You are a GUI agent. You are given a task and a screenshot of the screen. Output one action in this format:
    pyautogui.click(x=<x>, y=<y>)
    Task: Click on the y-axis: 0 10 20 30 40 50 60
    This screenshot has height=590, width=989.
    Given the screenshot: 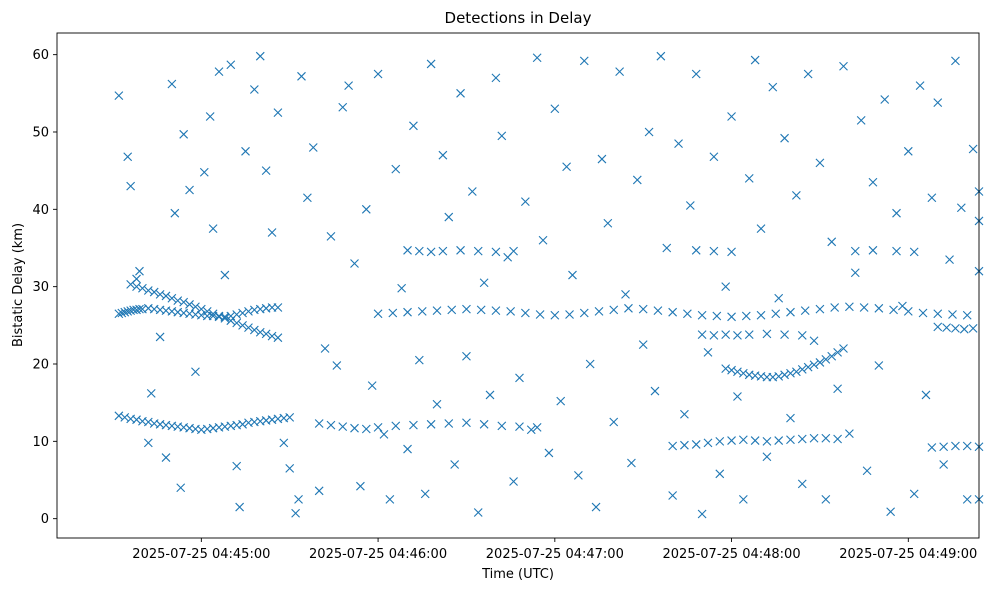 What is the action you would take?
    pyautogui.click(x=44, y=287)
    